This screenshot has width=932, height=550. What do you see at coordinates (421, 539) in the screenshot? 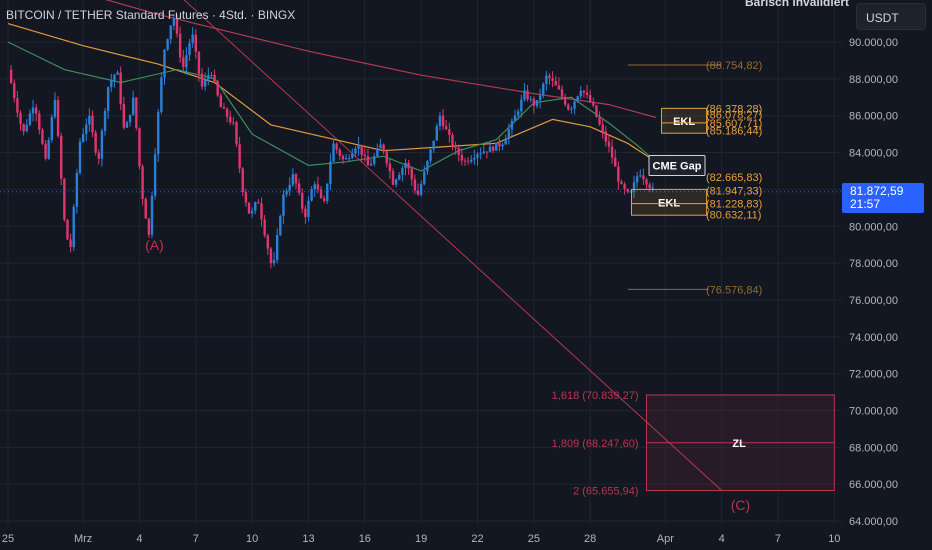
I see `time-axis: 25 Mrz 4 7 10 13 16 19 22 25 28 Apr 4 7 10` at bounding box center [421, 539].